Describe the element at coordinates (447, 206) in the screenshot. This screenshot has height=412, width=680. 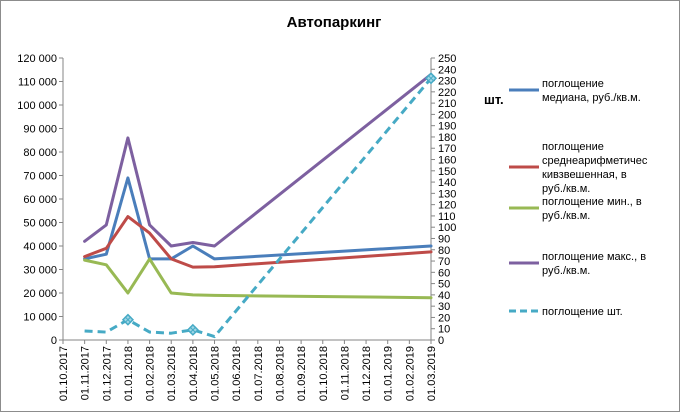
I see `y2-tick-label: 120` at that location.